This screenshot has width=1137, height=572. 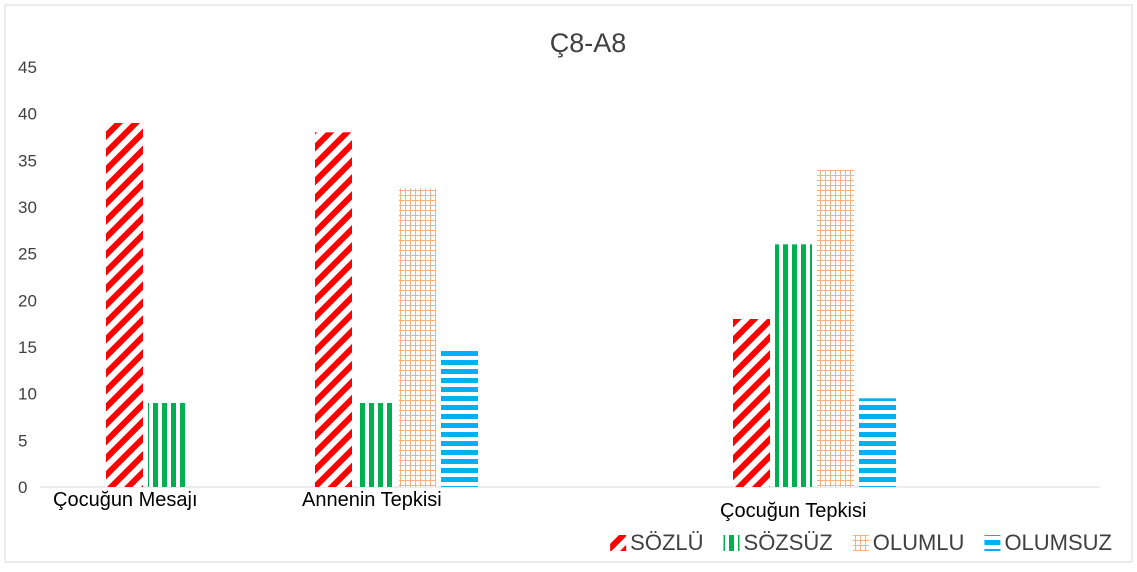 I want to click on y-tick-label: 0, so click(x=22, y=487).